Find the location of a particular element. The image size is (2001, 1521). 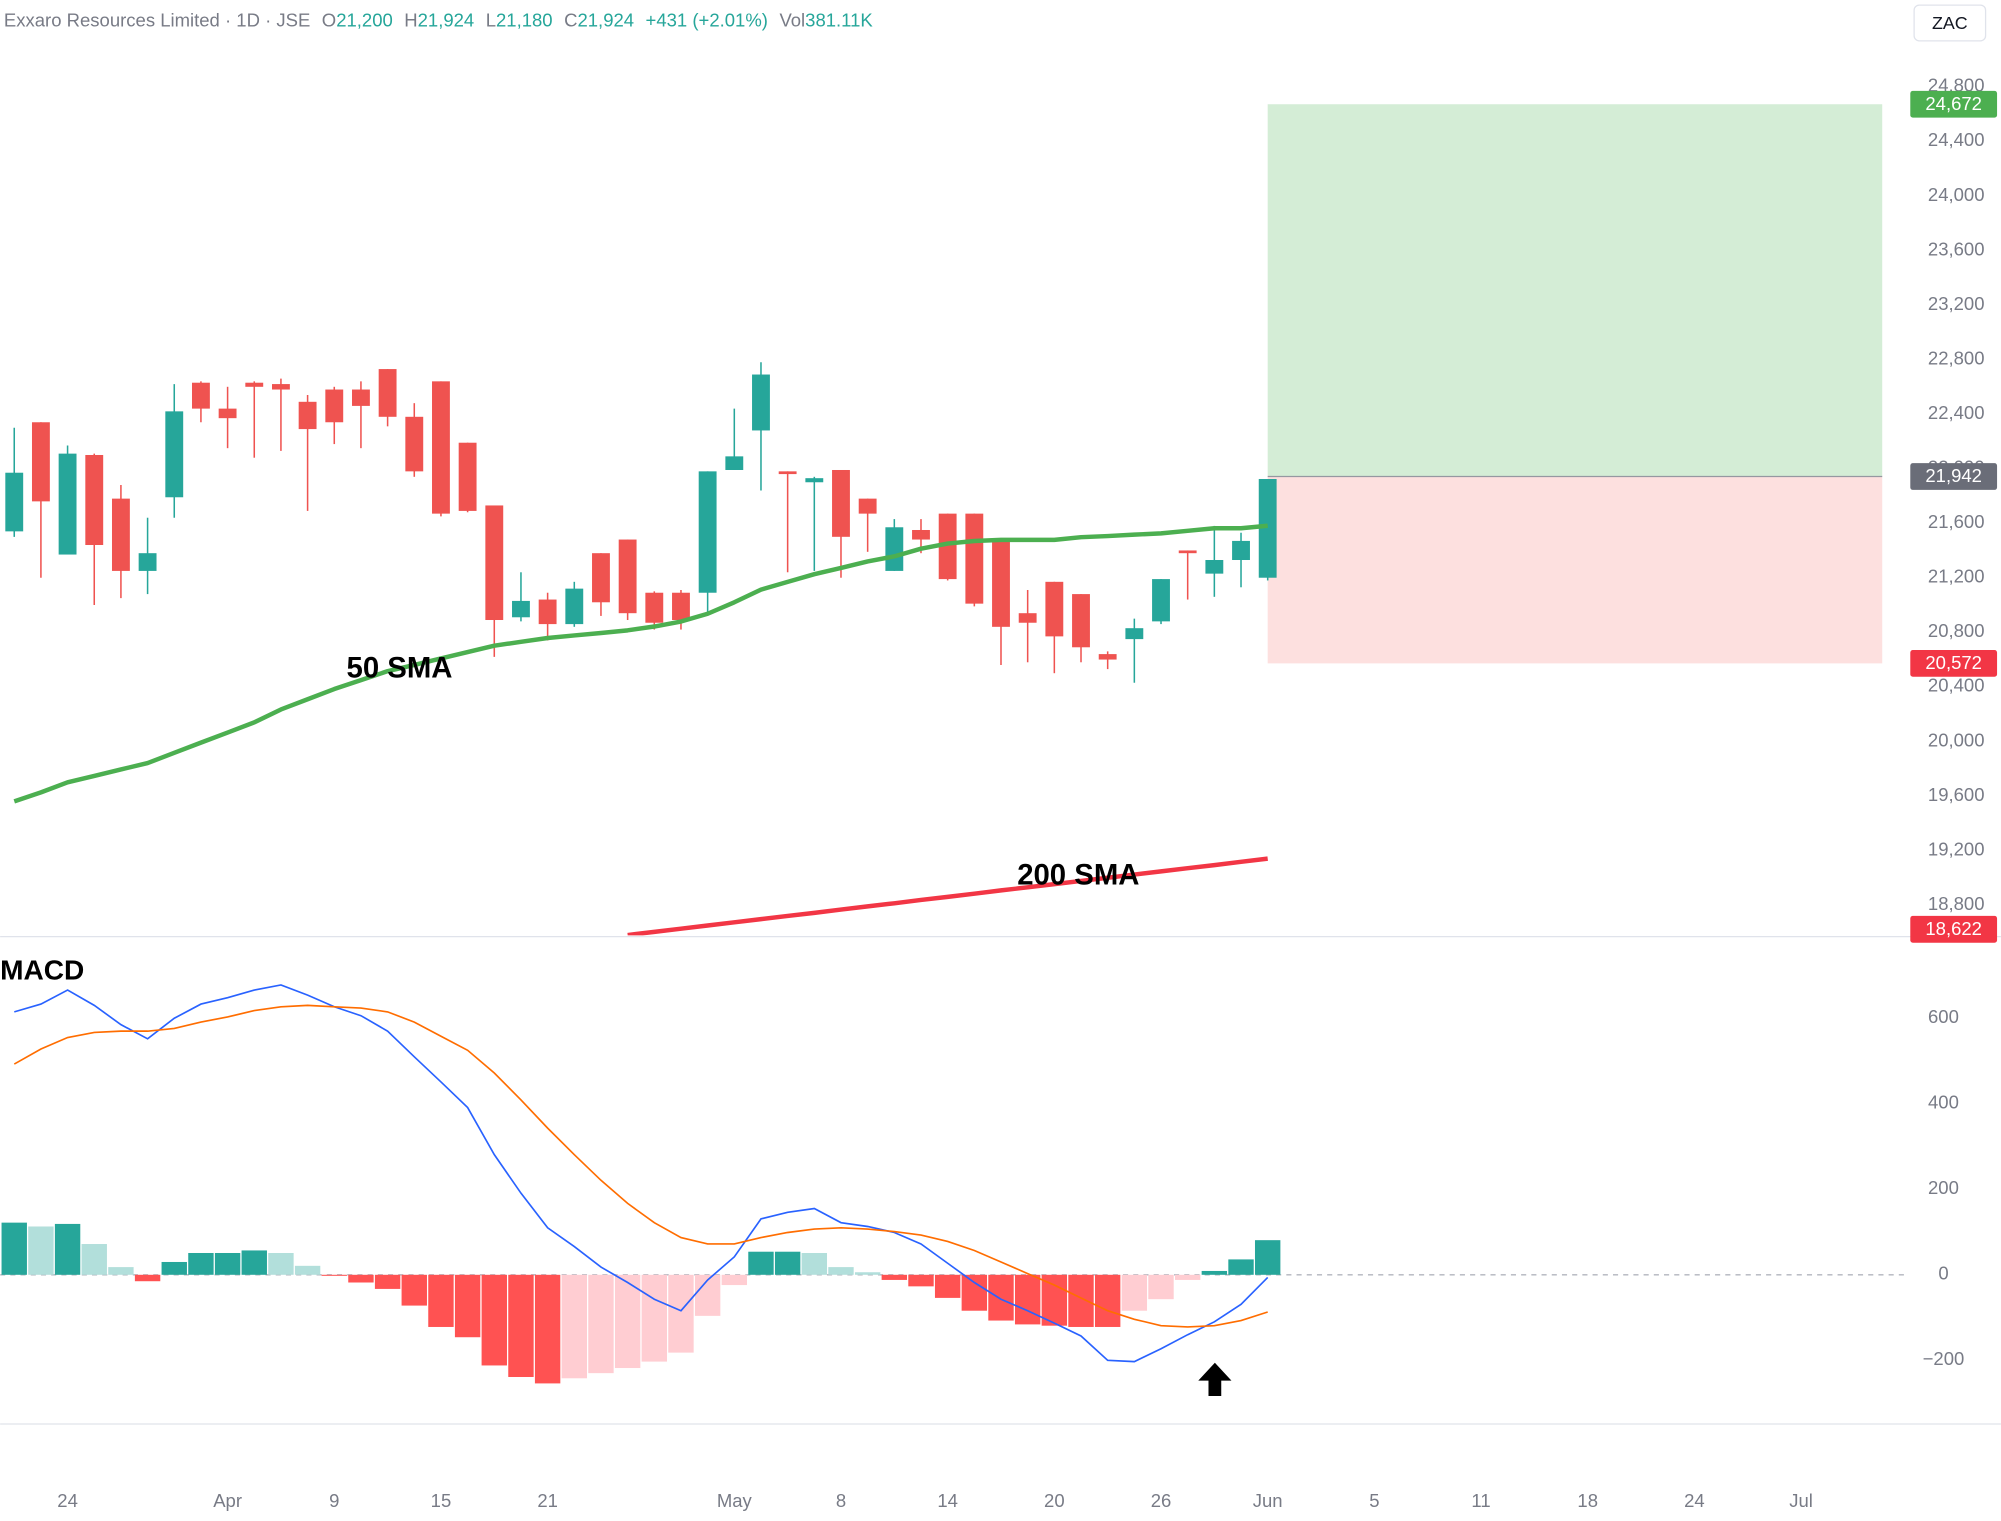

x-tick-label: 18 is located at coordinates (1587, 1500).